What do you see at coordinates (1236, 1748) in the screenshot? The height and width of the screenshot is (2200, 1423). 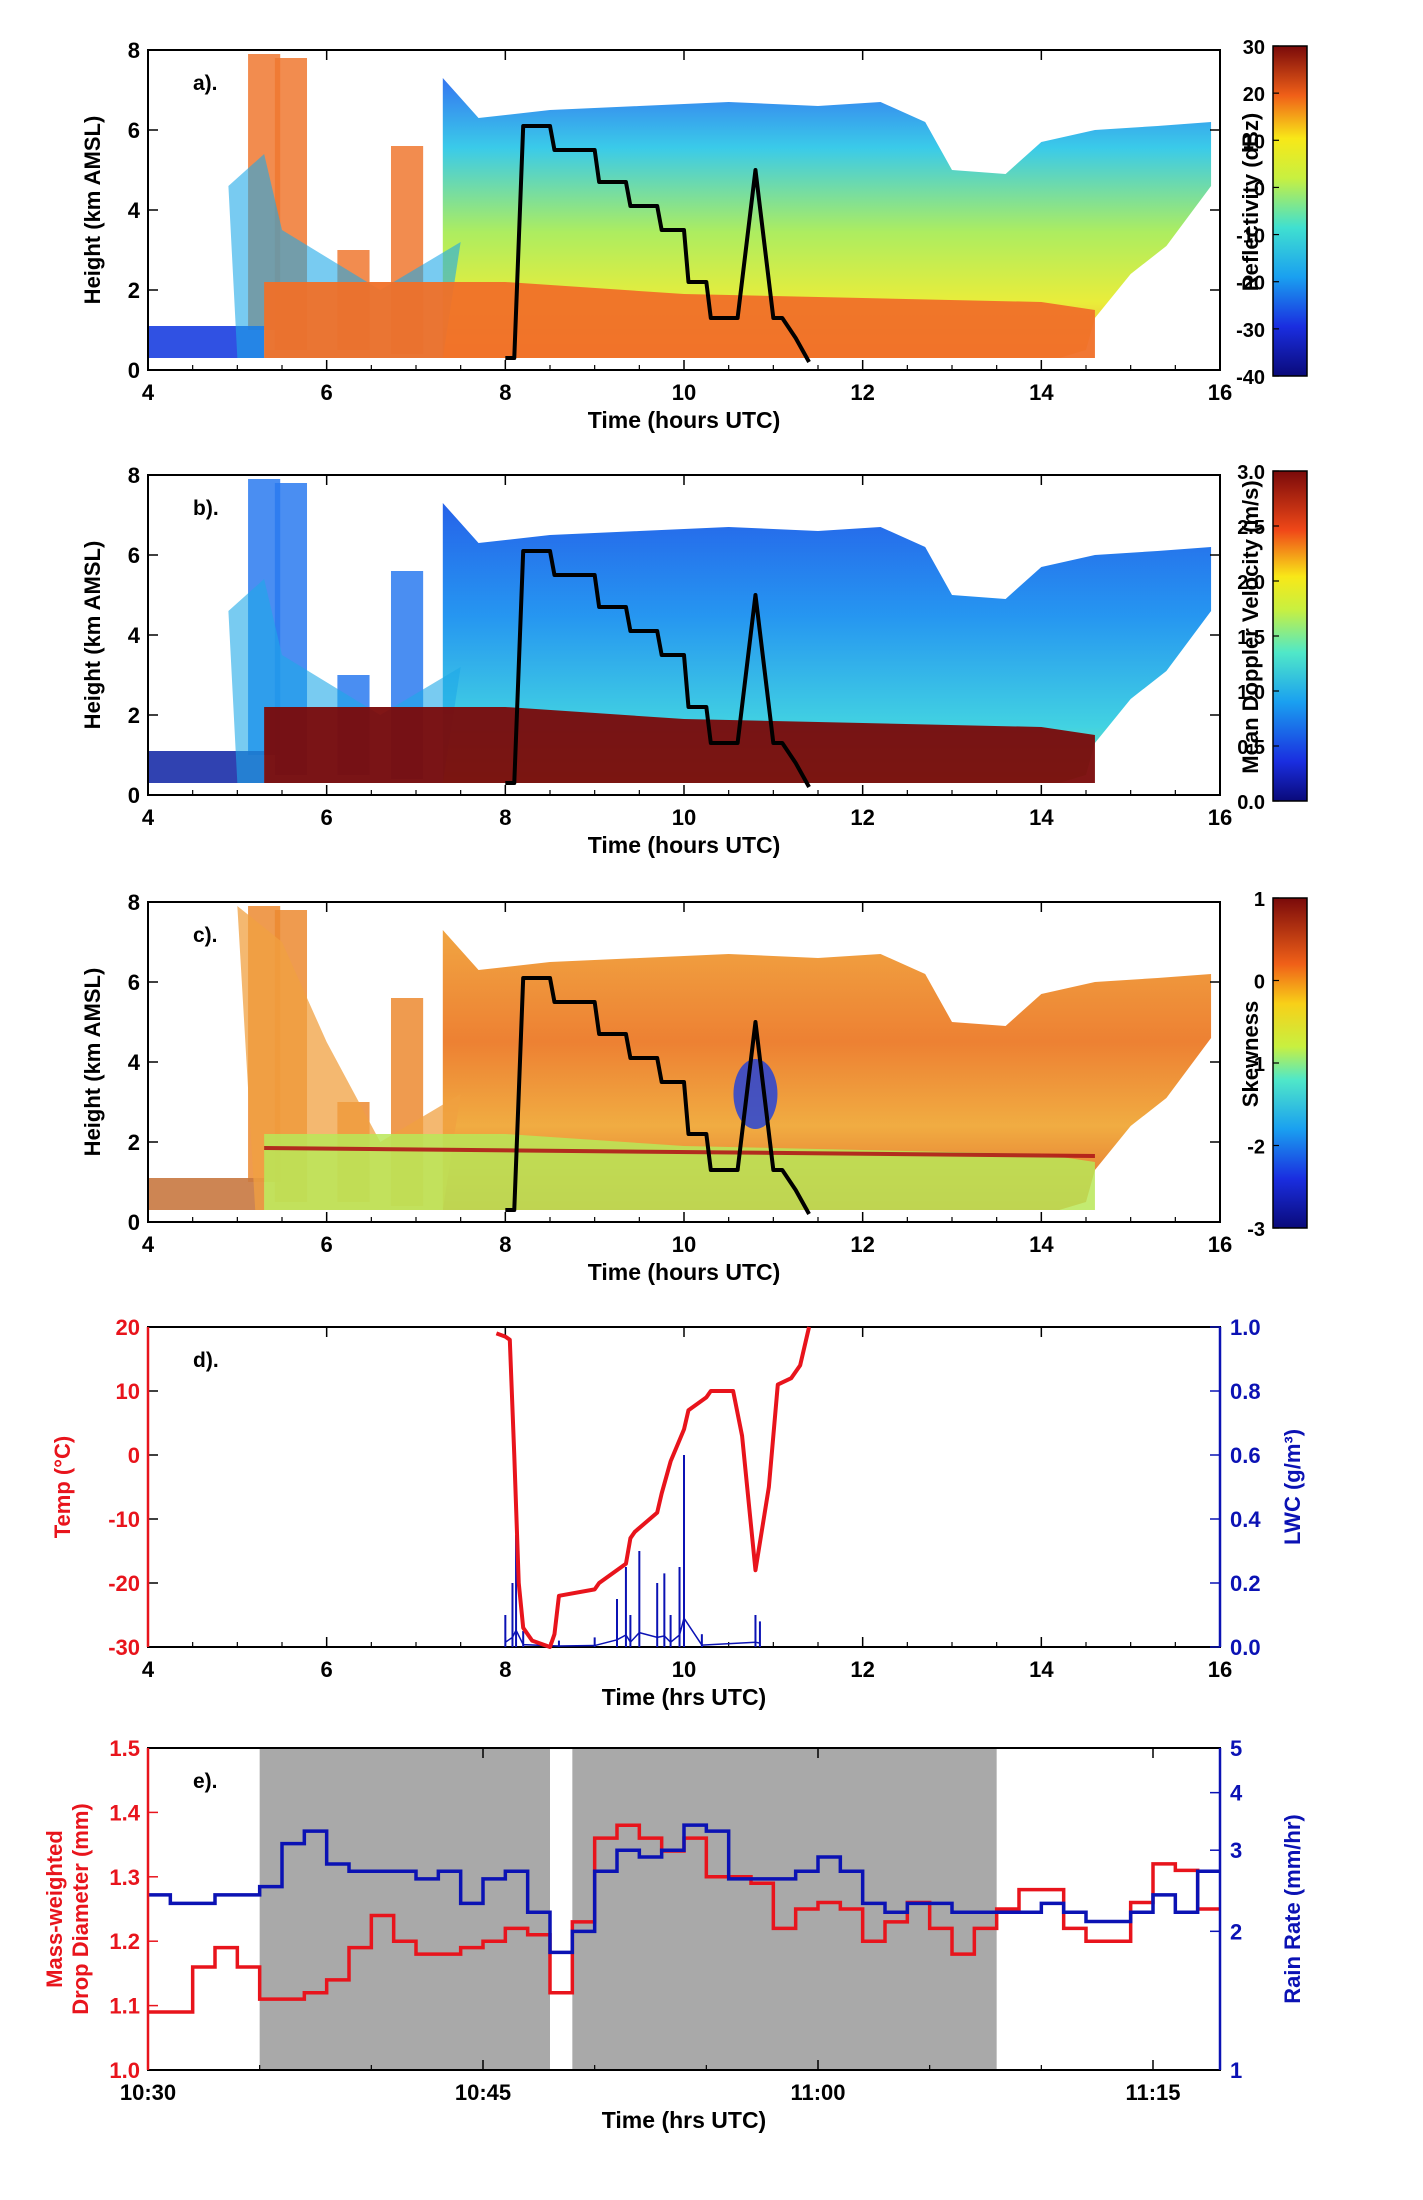 I see `right-y-tick-label: 5` at bounding box center [1236, 1748].